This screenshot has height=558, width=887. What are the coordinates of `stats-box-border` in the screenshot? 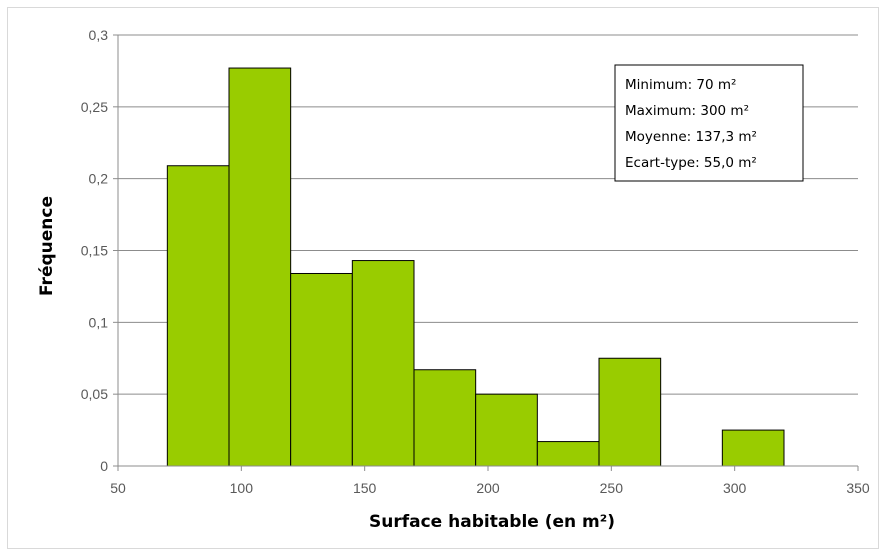 It's located at (709, 123).